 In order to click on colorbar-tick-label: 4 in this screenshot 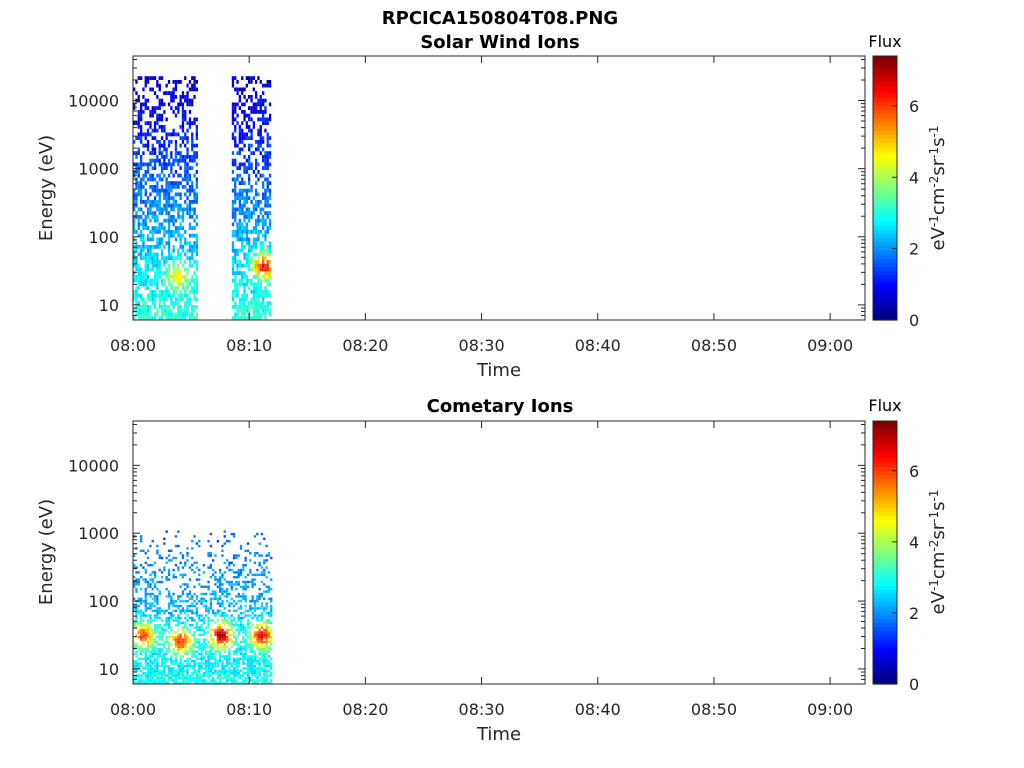, I will do `click(914, 542)`.